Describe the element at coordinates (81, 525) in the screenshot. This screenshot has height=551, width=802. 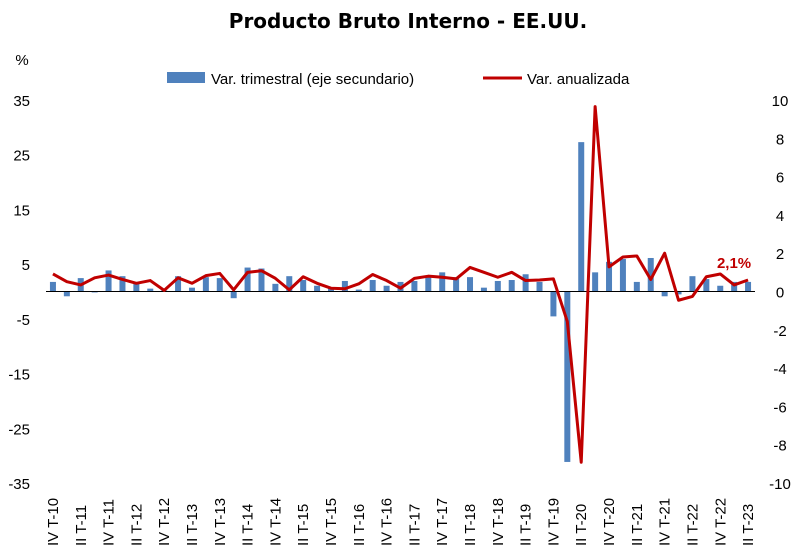
I see `x-tick-label: II T-11` at that location.